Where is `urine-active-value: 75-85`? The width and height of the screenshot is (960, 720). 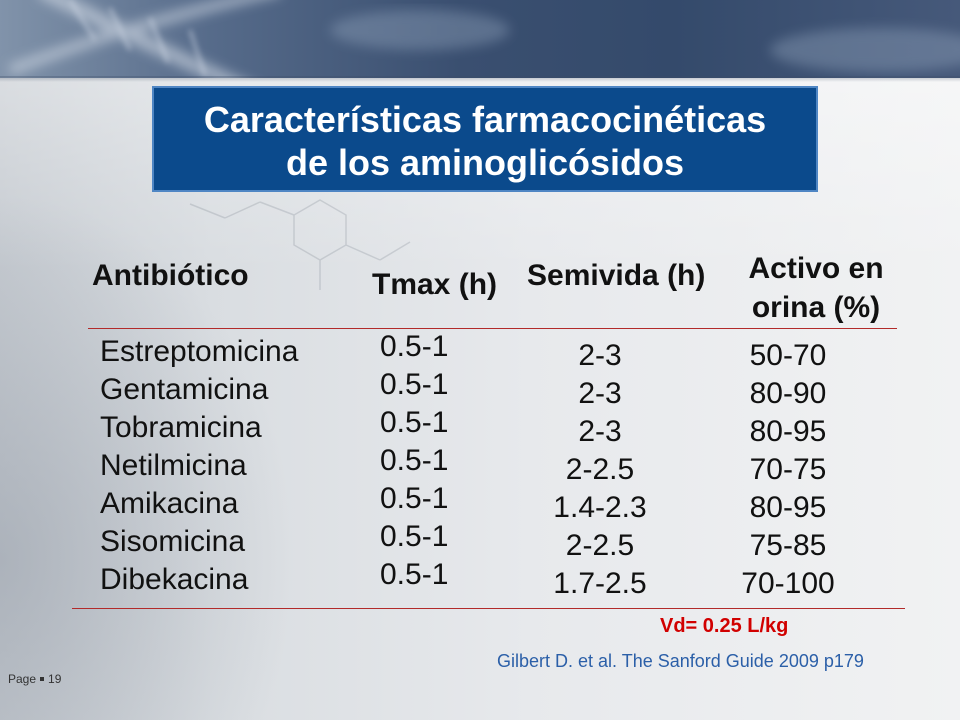
urine-active-value: 75-85 is located at coordinates (788, 545).